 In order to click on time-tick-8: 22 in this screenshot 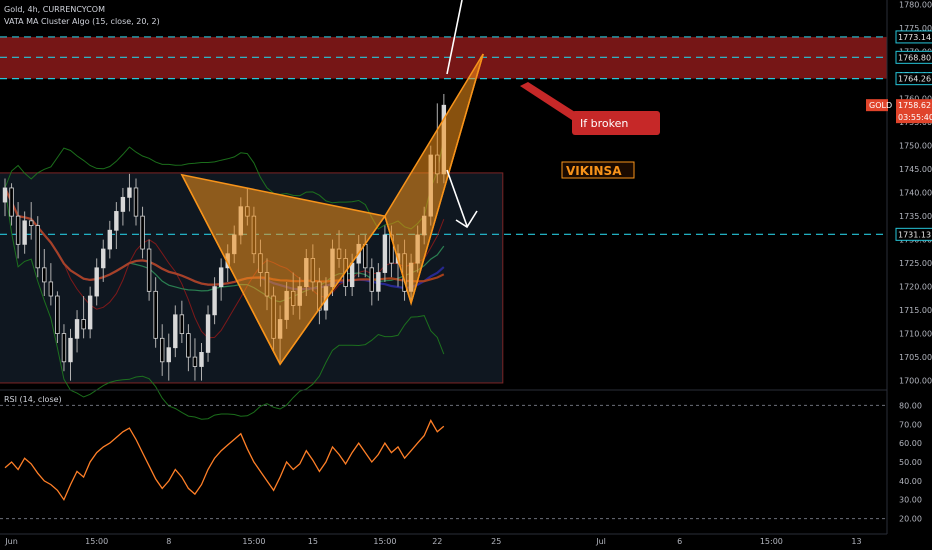, I will do `click(437, 541)`.